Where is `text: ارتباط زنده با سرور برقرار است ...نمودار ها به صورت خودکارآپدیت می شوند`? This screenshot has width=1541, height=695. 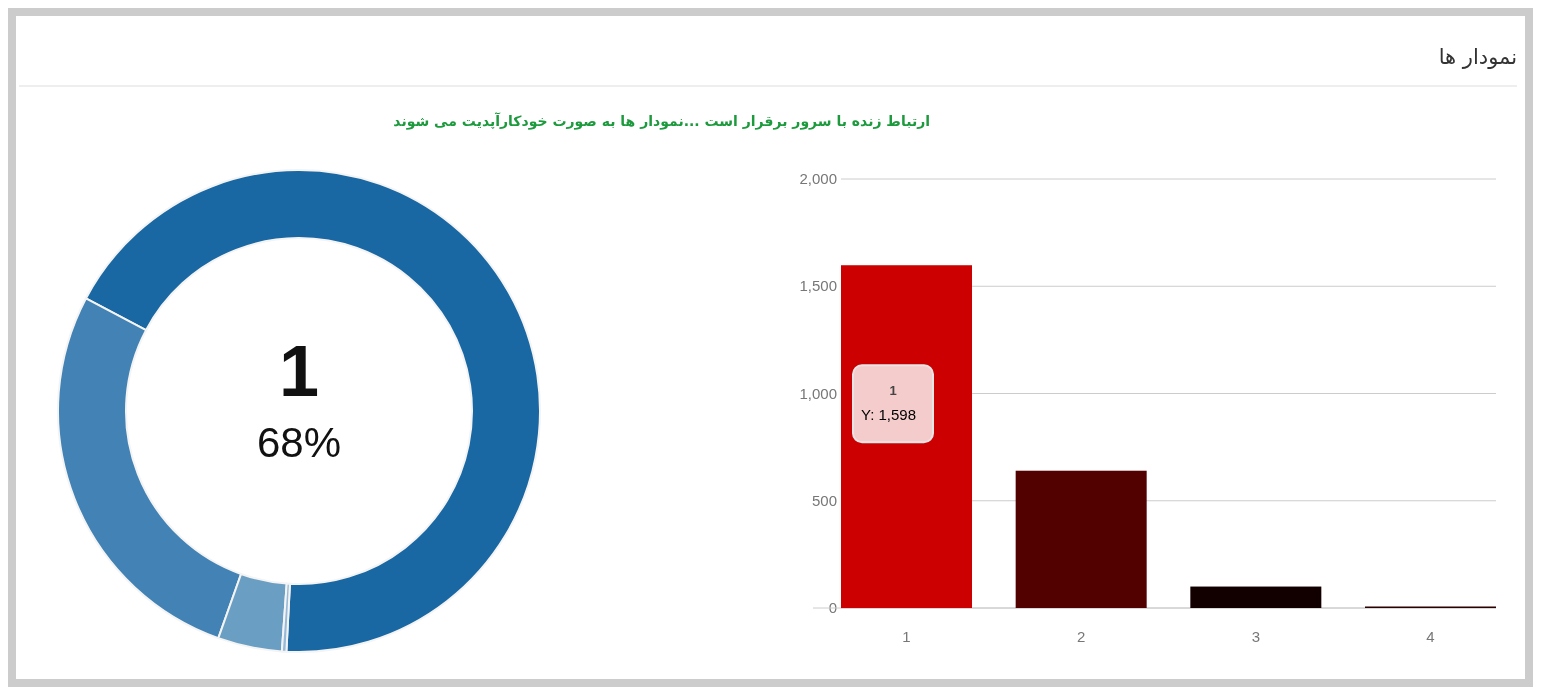 text: ارتباط زنده با سرور برقرار است ...نمودار ها به صورت خودکارآپدیت می شوند is located at coordinates (661, 121).